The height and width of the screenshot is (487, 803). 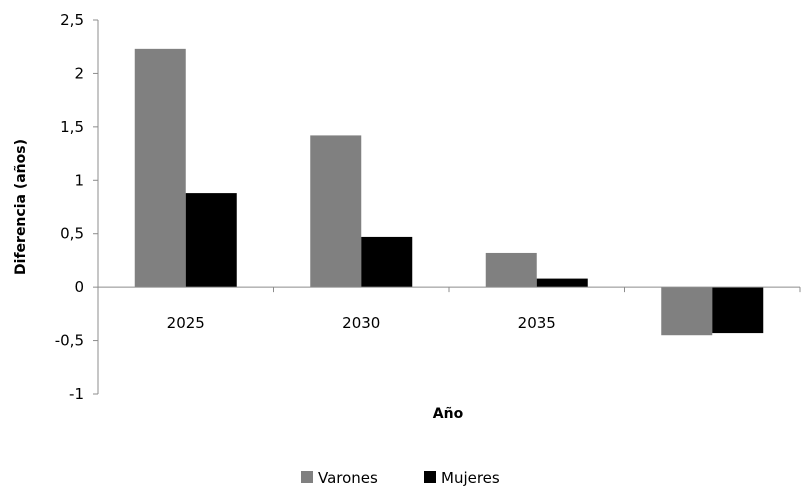 I want to click on x-tick-label: 2030, so click(x=361, y=323).